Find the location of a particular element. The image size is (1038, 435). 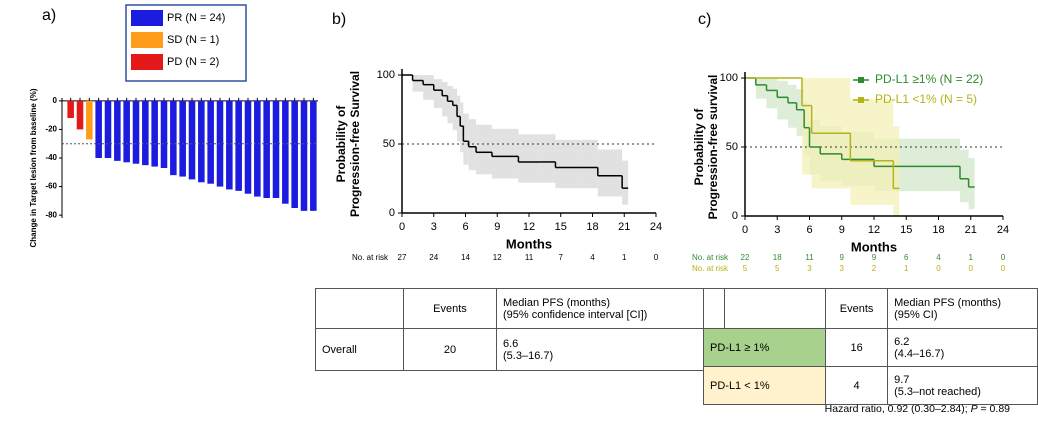

data-cell: Overall is located at coordinates (359, 349).